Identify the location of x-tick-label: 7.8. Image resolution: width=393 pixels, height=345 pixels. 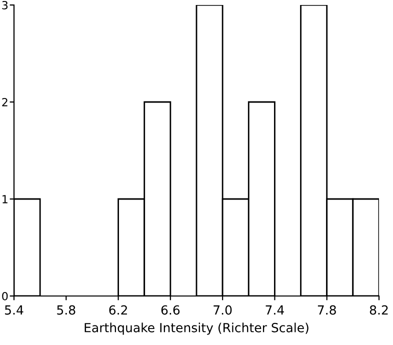
(327, 310).